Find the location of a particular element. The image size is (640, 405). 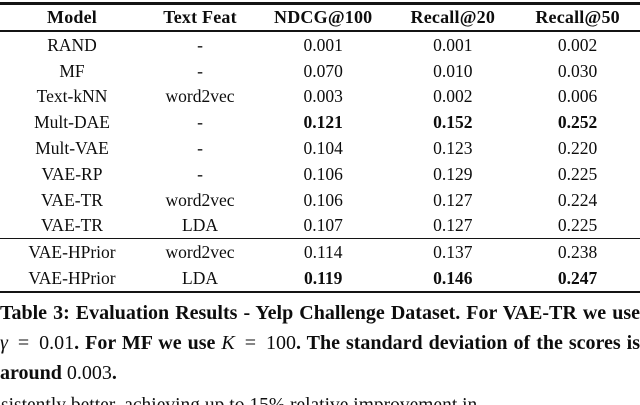

caption-segment: = 0.01 is located at coordinates (41, 342).